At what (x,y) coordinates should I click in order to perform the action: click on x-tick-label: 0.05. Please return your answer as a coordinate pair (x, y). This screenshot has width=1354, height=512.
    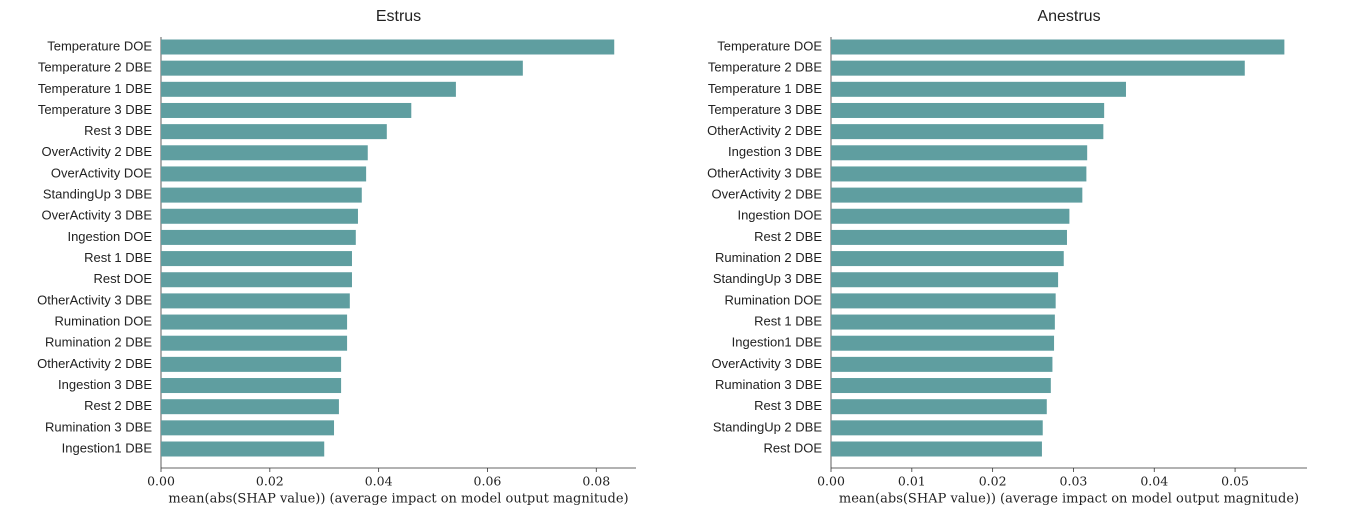
    Looking at the image, I should click on (1235, 481).